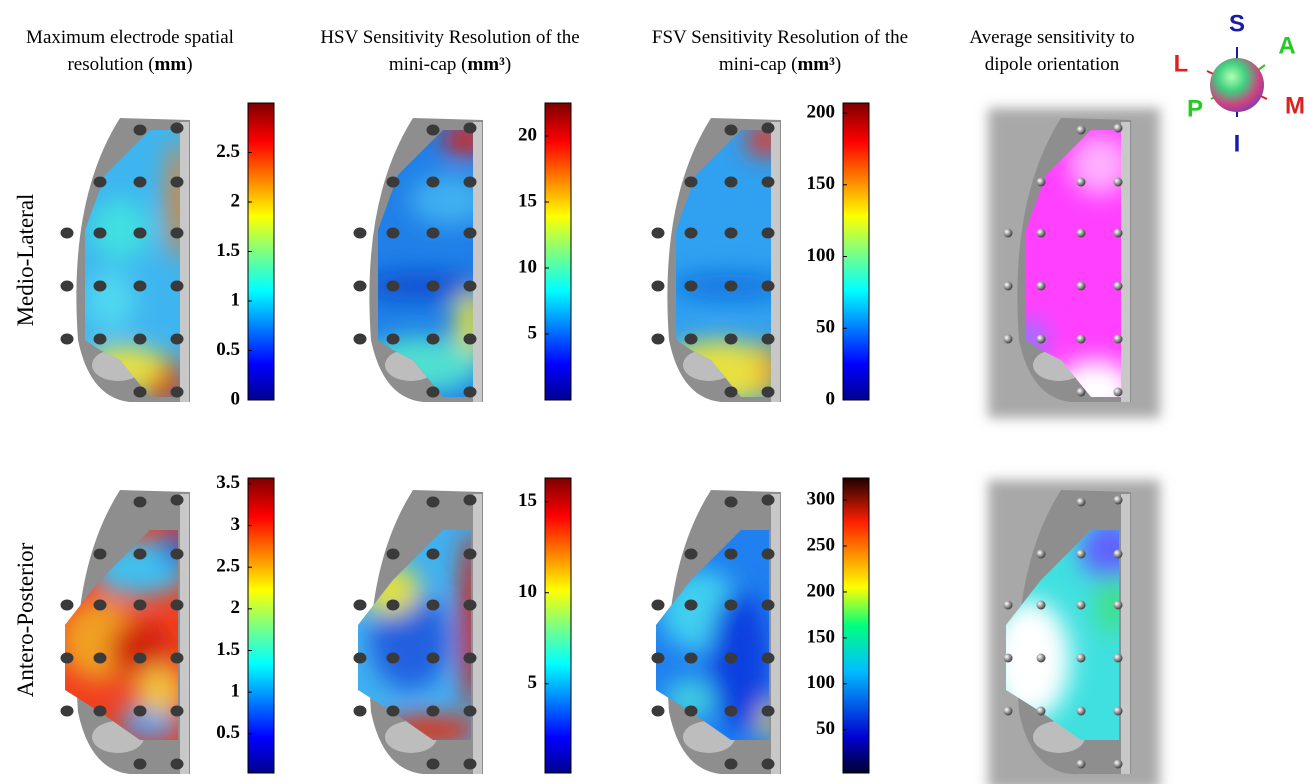 The height and width of the screenshot is (784, 1307). I want to click on row-label: Antero-Posterior, so click(25, 619).